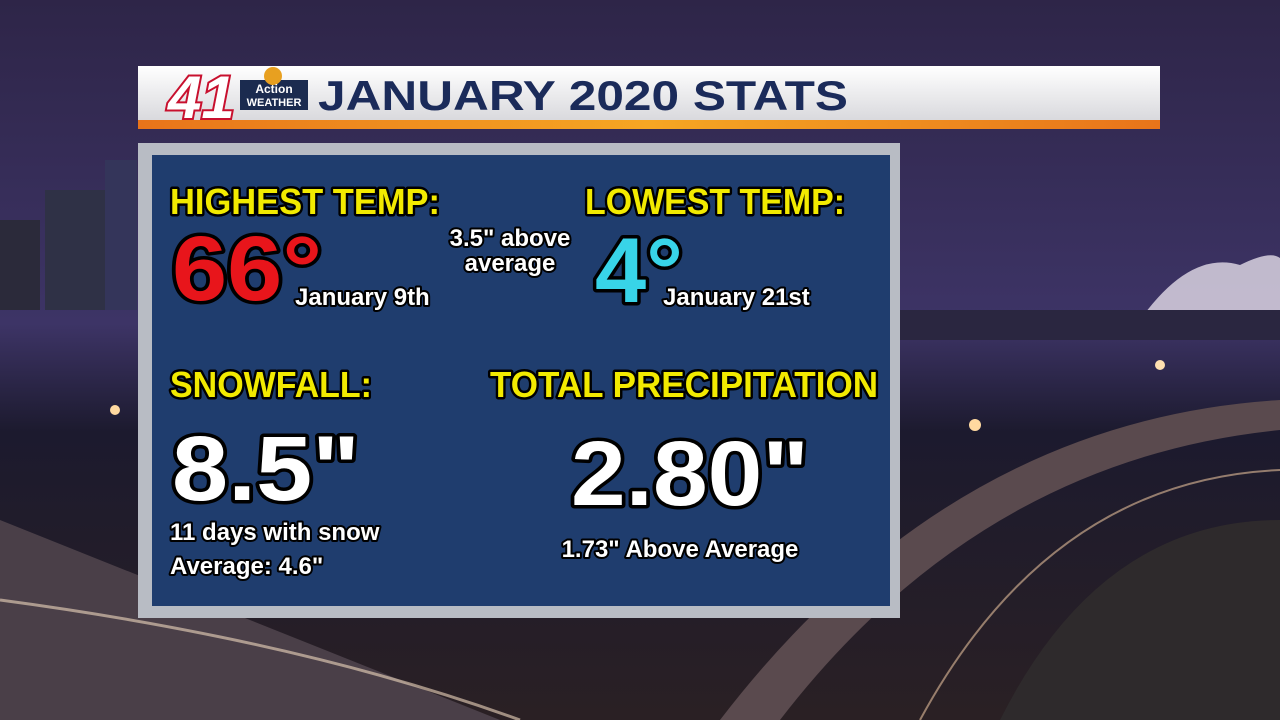 Image resolution: width=1280 pixels, height=720 pixels. Describe the element at coordinates (275, 532) in the screenshot. I see `snowfall-detail: 11 days with snow` at that location.